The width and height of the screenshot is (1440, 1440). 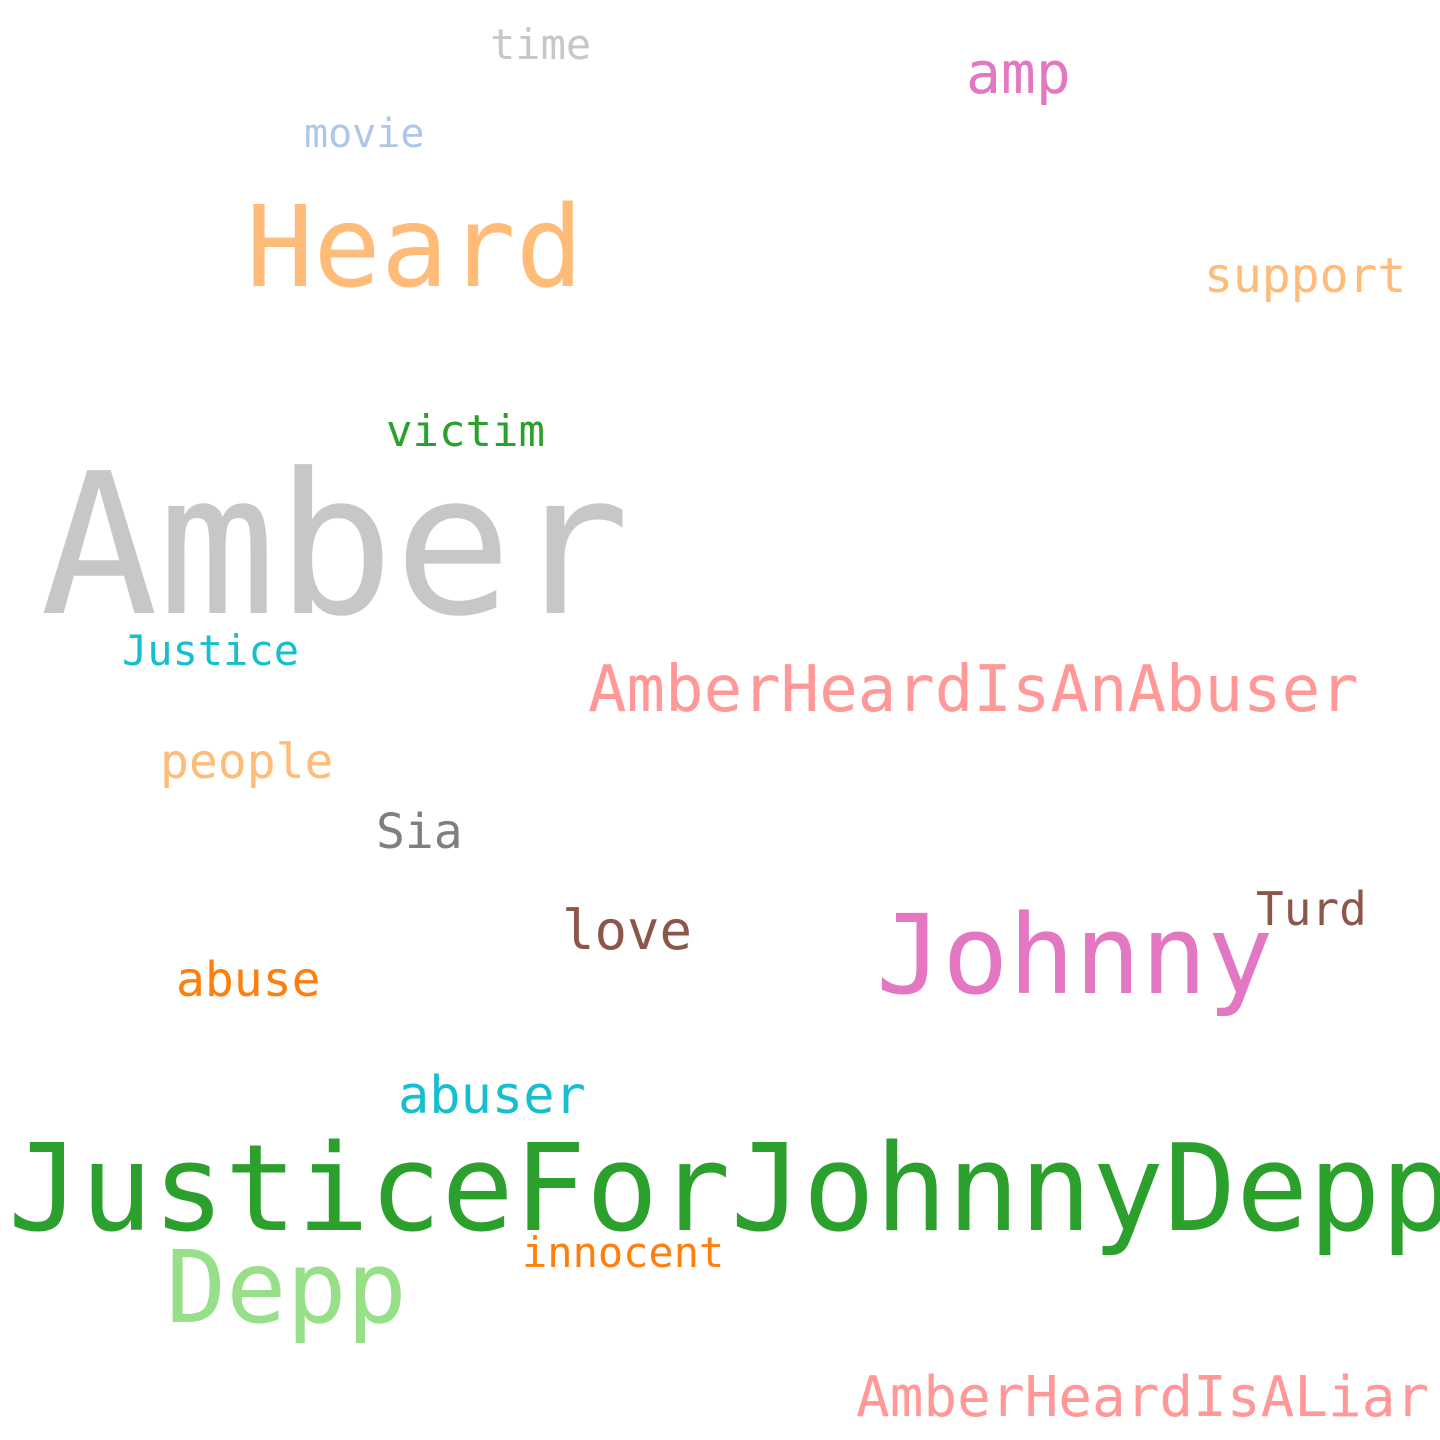 What do you see at coordinates (286, 1287) in the screenshot?
I see `word-depp: Depp` at bounding box center [286, 1287].